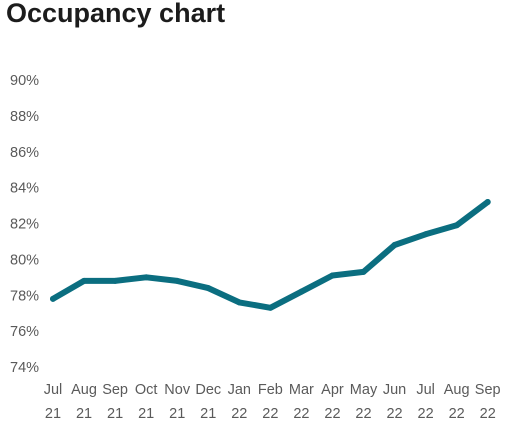 The image size is (531, 443). What do you see at coordinates (208, 390) in the screenshot?
I see `x-tick-month-label: Dec` at bounding box center [208, 390].